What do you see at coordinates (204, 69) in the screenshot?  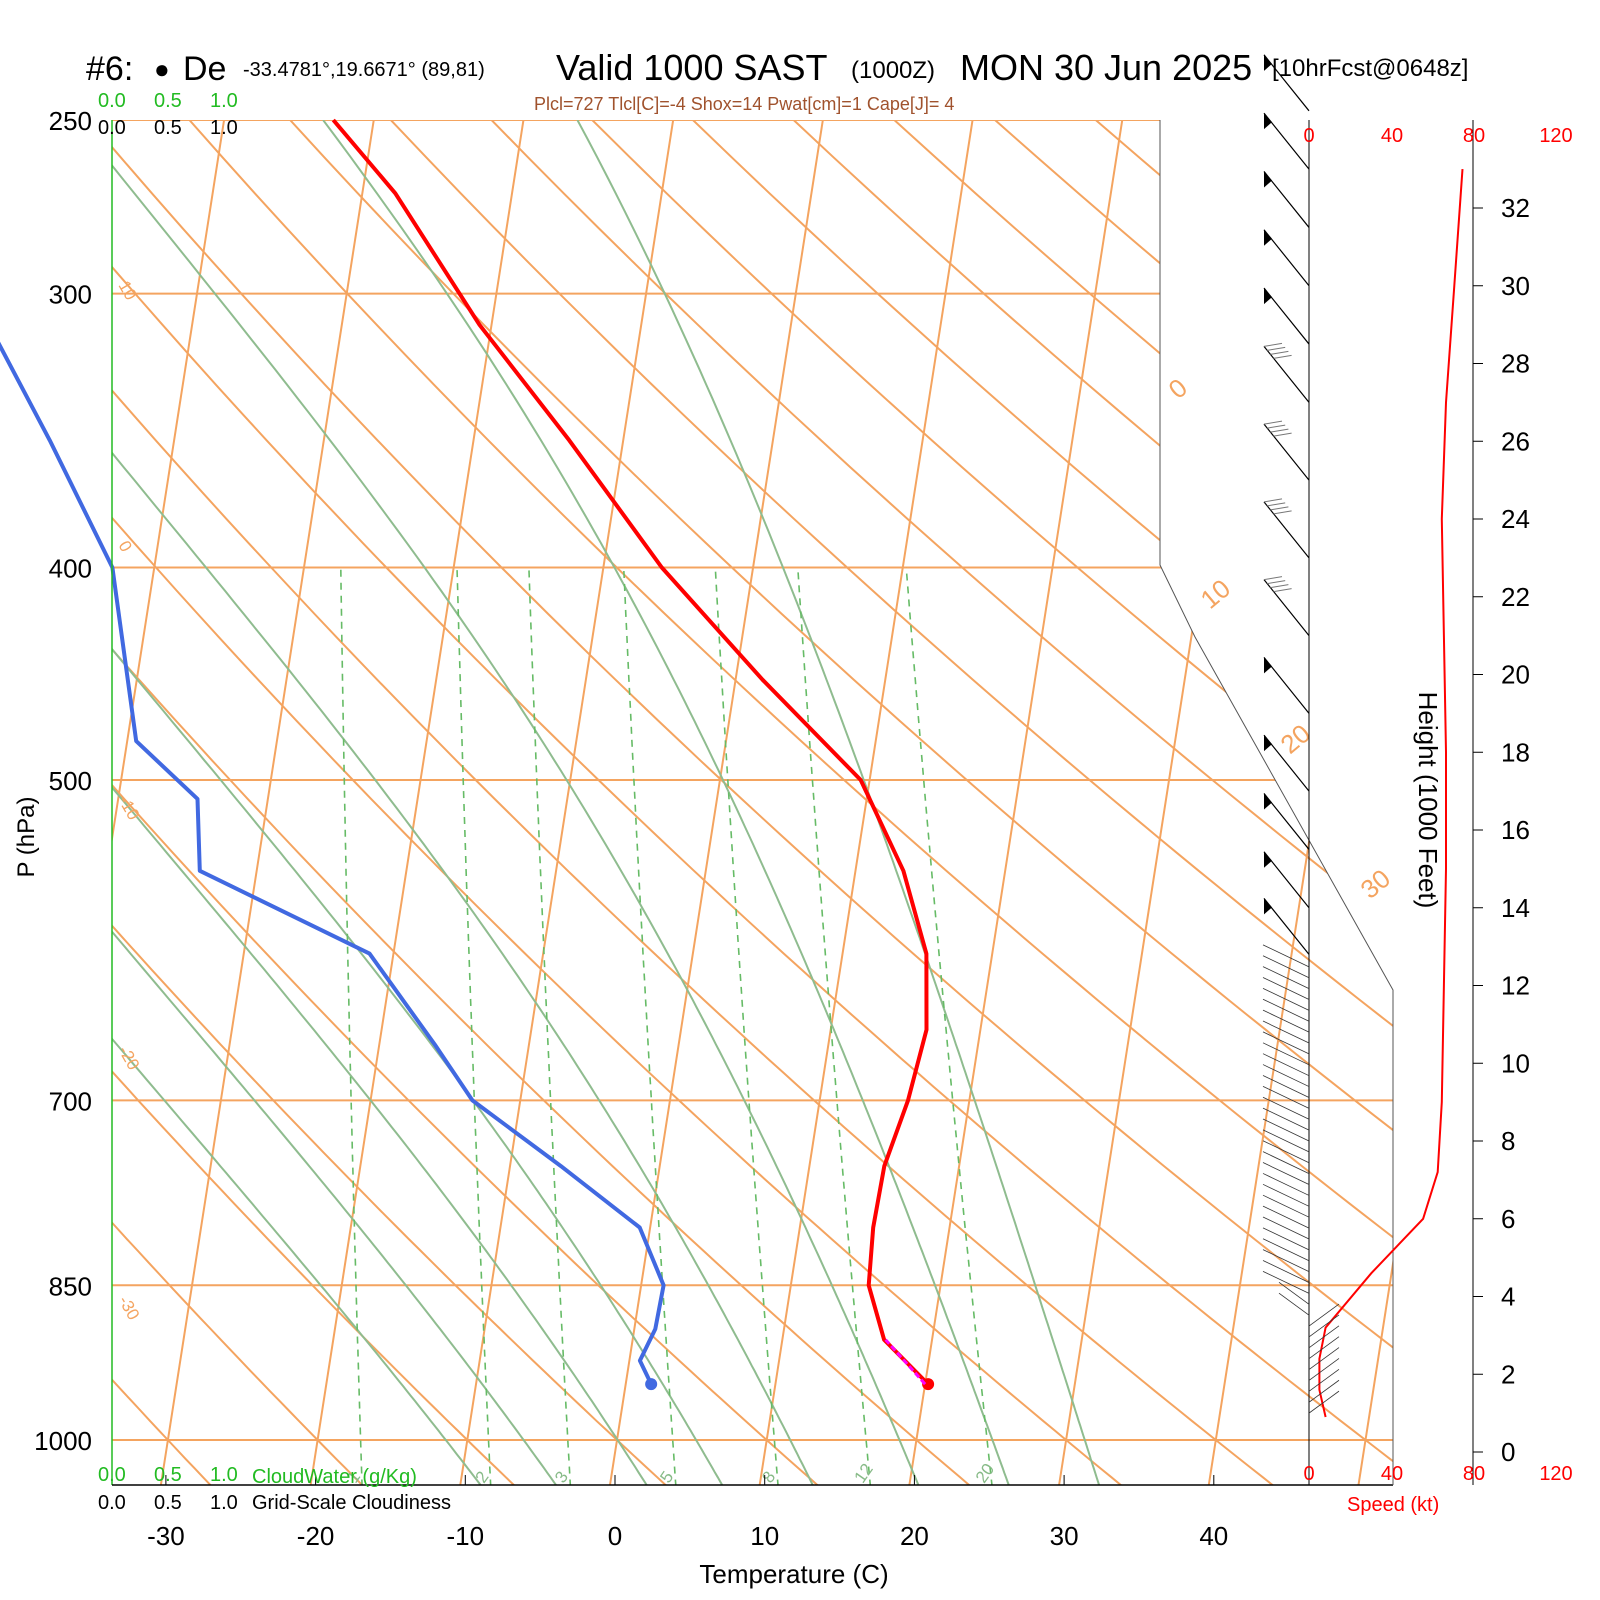 I see `header-station-name: De` at bounding box center [204, 69].